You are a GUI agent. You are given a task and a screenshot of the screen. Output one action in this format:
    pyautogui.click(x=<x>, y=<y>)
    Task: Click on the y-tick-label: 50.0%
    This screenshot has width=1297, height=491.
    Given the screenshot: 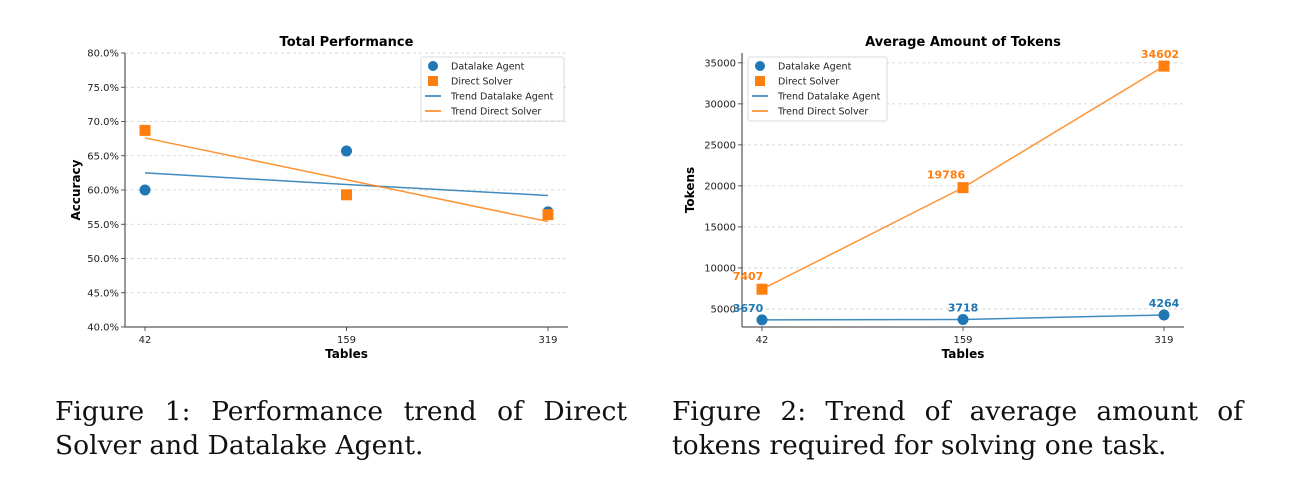 What is the action you would take?
    pyautogui.click(x=103, y=259)
    